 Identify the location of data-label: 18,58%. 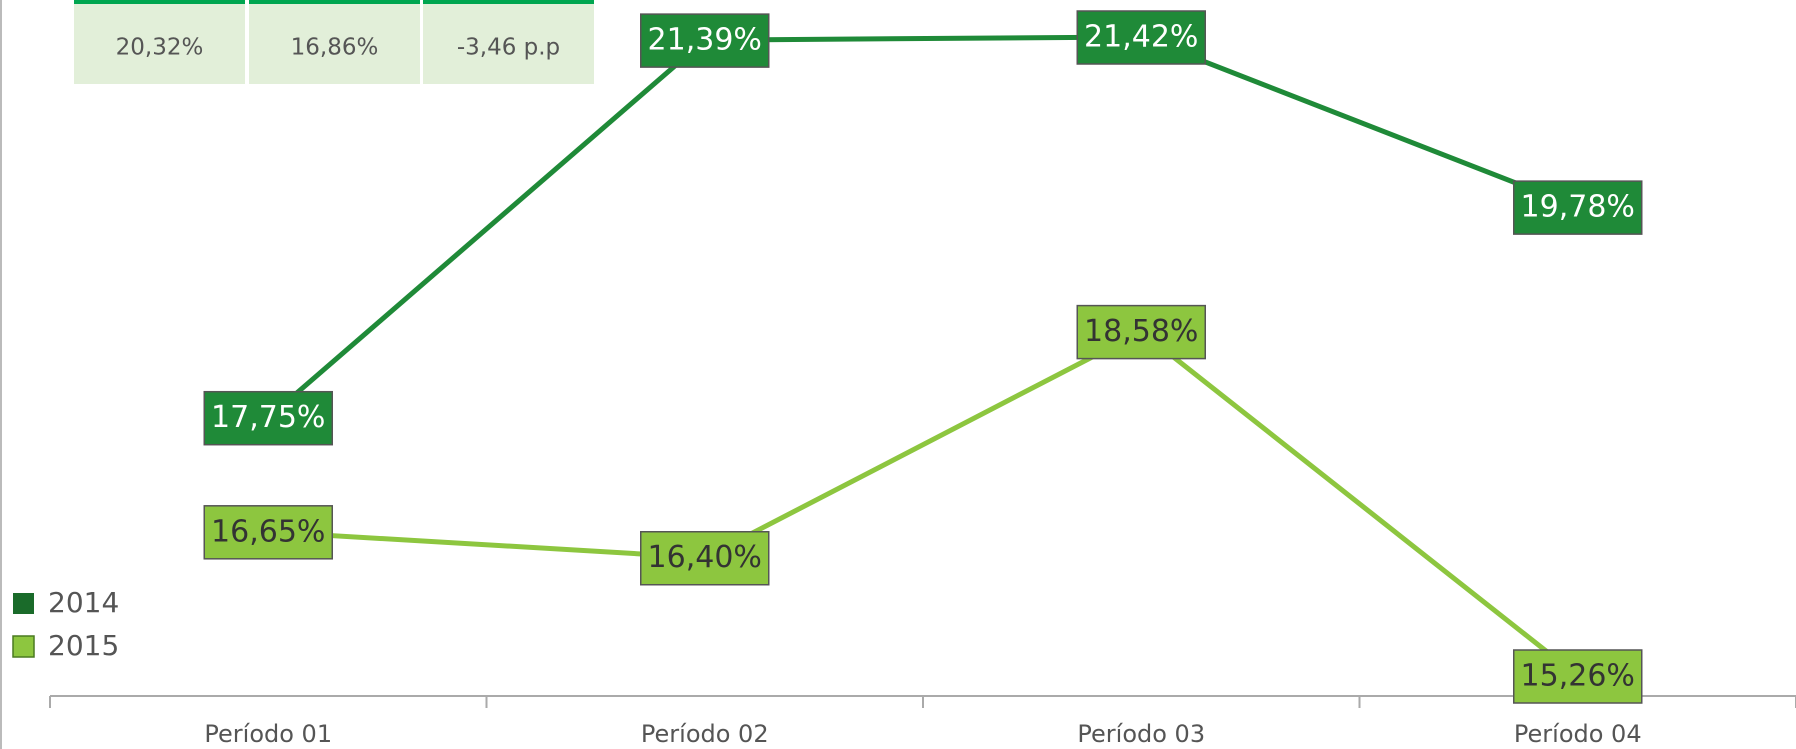
(1141, 331).